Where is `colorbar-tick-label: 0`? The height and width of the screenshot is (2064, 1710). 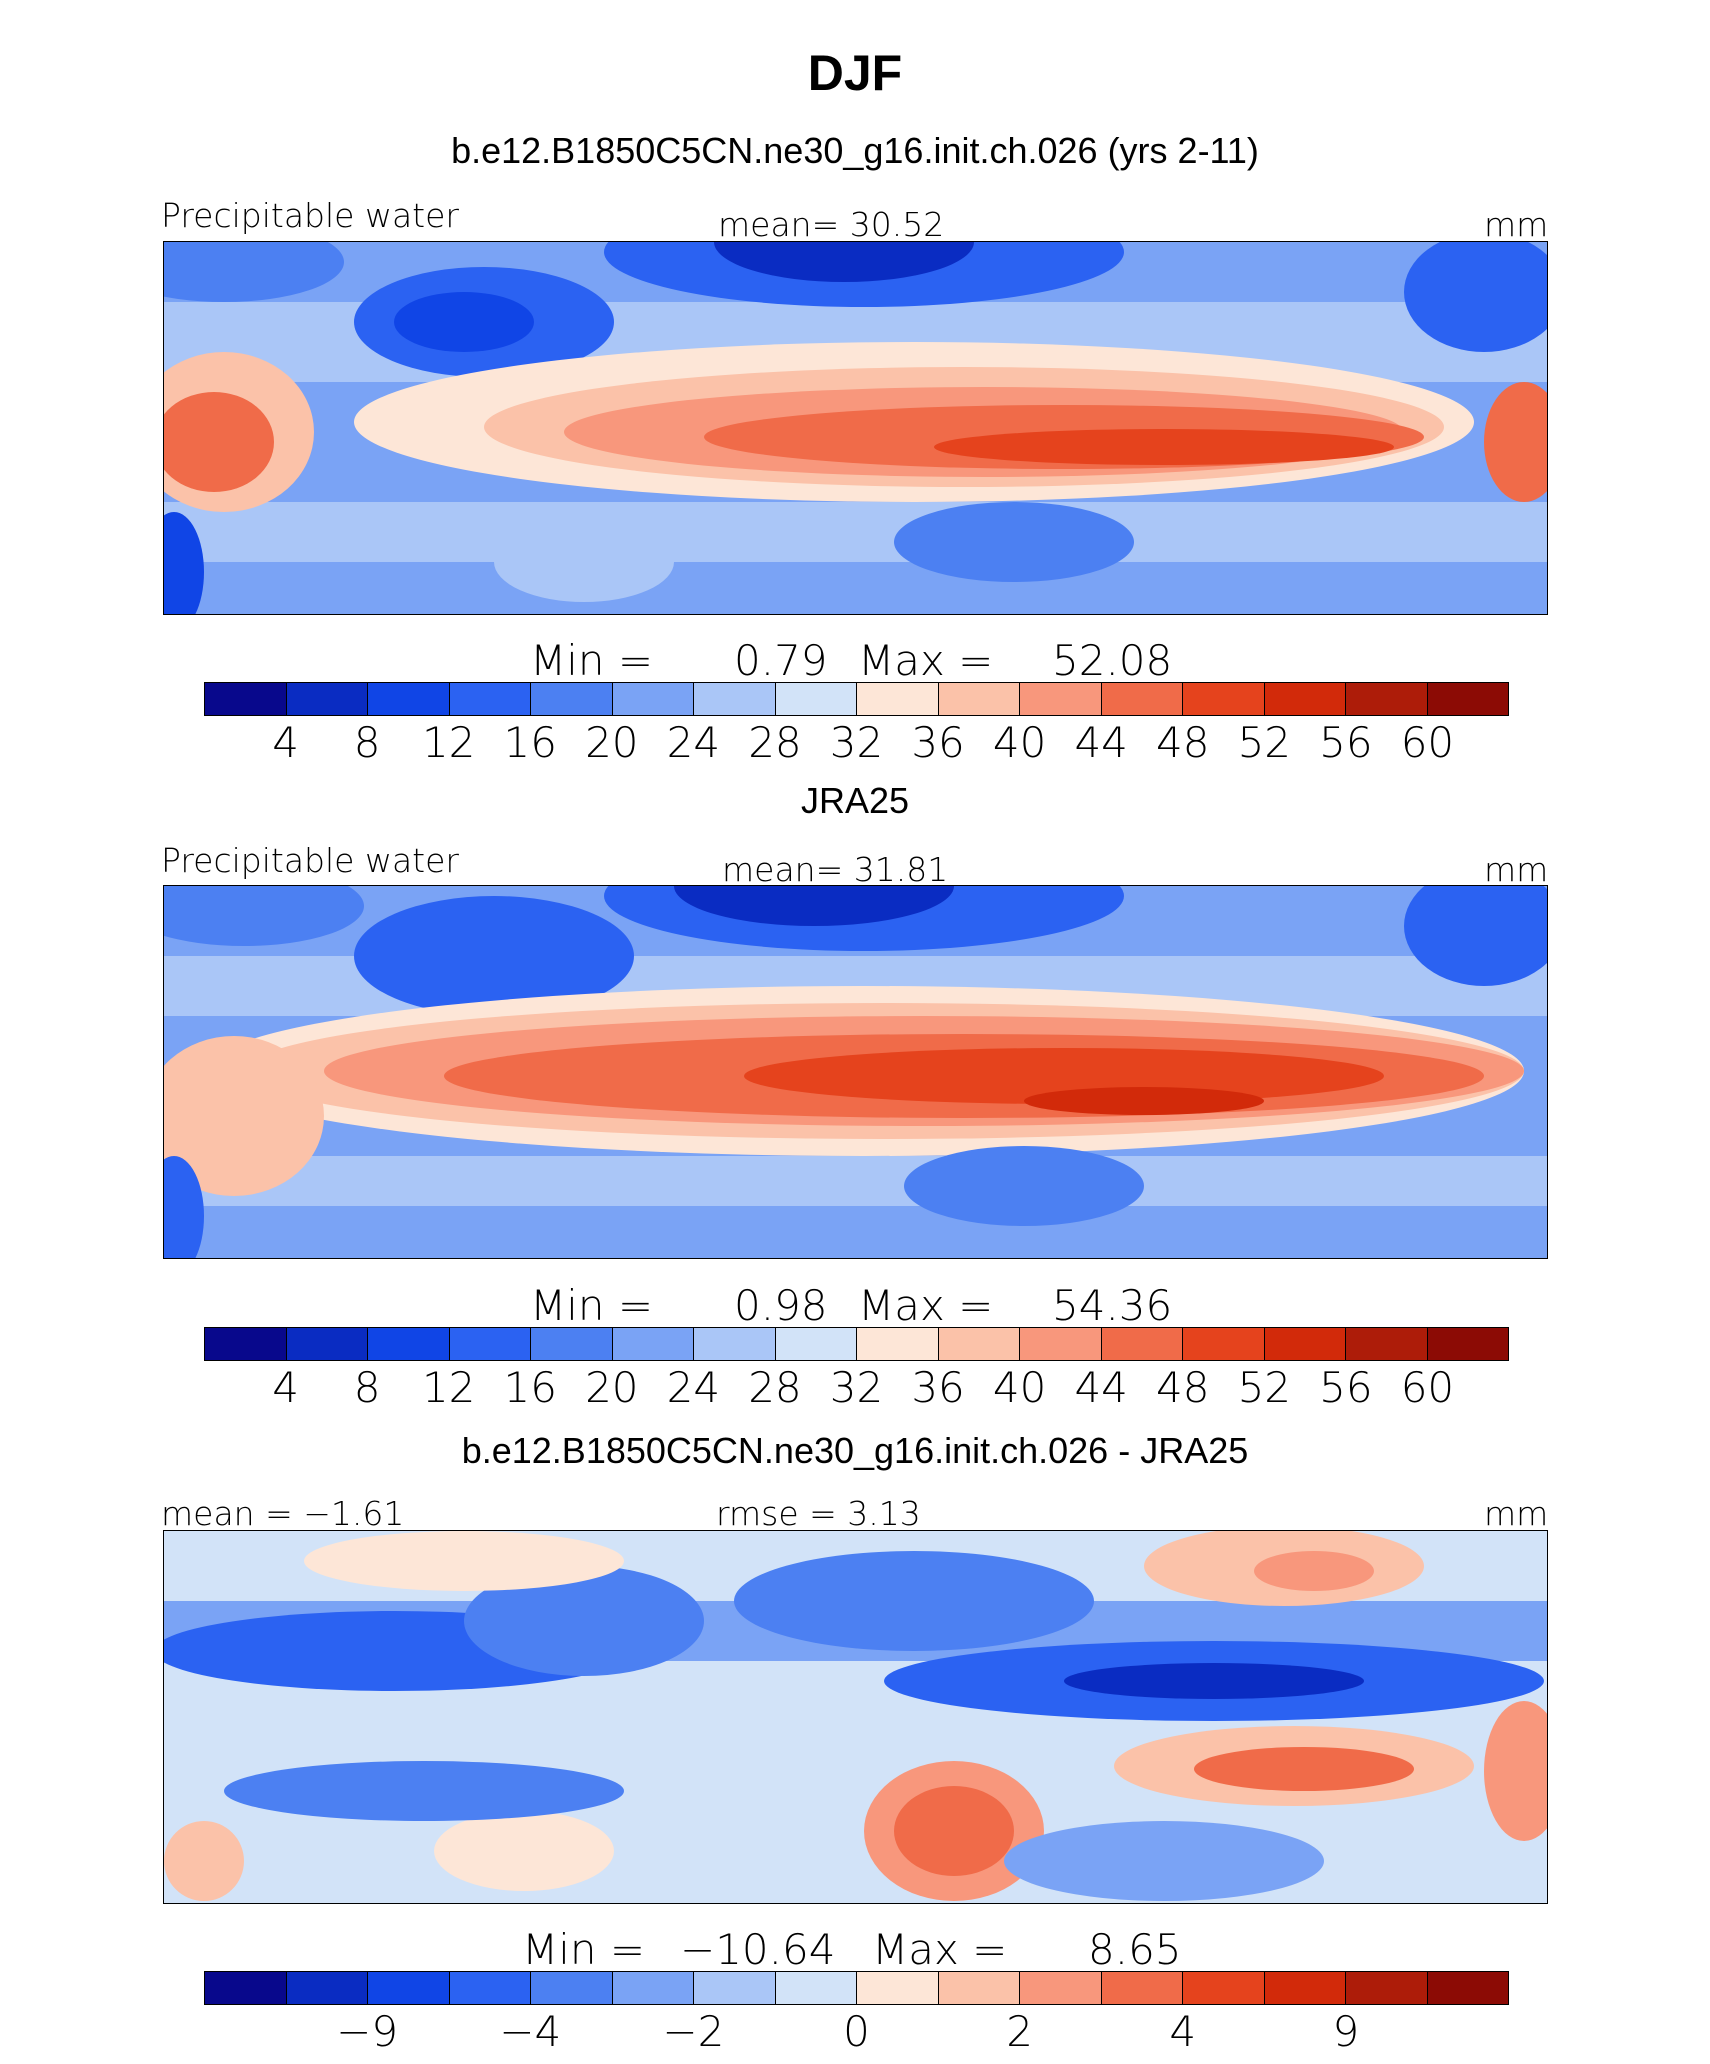
colorbar-tick-label: 0 is located at coordinates (856, 2031).